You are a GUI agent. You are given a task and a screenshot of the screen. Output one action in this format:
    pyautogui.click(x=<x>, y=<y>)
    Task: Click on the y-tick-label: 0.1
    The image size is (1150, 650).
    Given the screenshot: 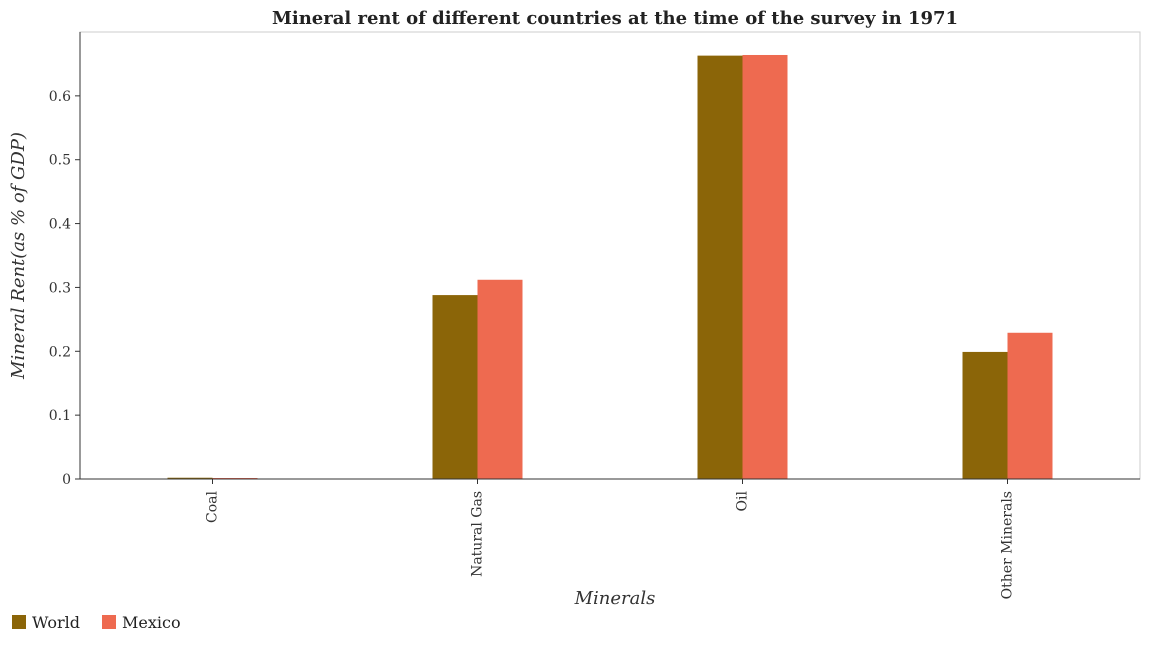 What is the action you would take?
    pyautogui.click(x=60, y=416)
    